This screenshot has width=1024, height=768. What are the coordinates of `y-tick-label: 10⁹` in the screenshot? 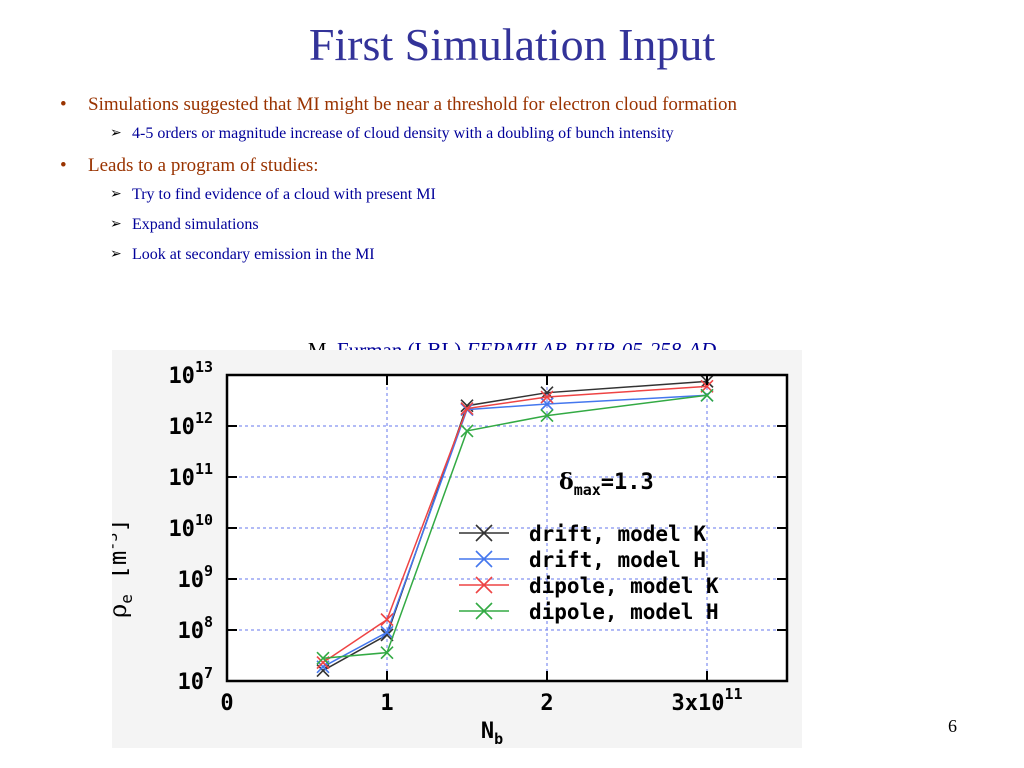 It's located at (195, 577).